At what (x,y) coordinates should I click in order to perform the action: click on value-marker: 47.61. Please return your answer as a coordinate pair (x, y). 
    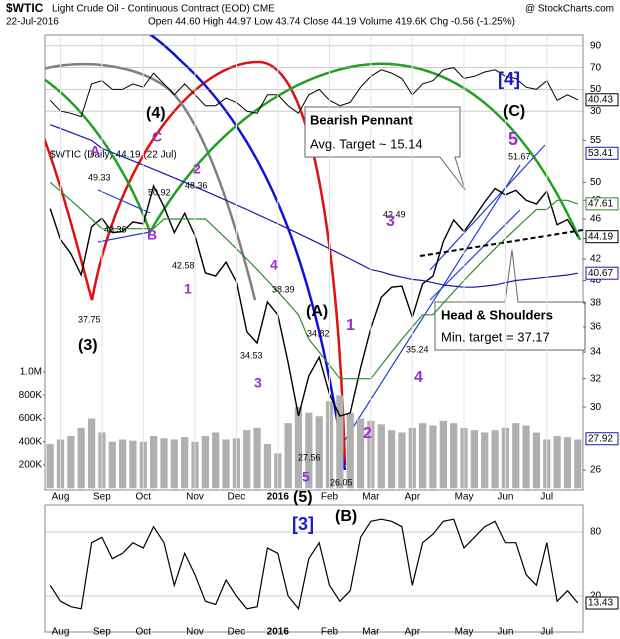
    Looking at the image, I should click on (600, 204).